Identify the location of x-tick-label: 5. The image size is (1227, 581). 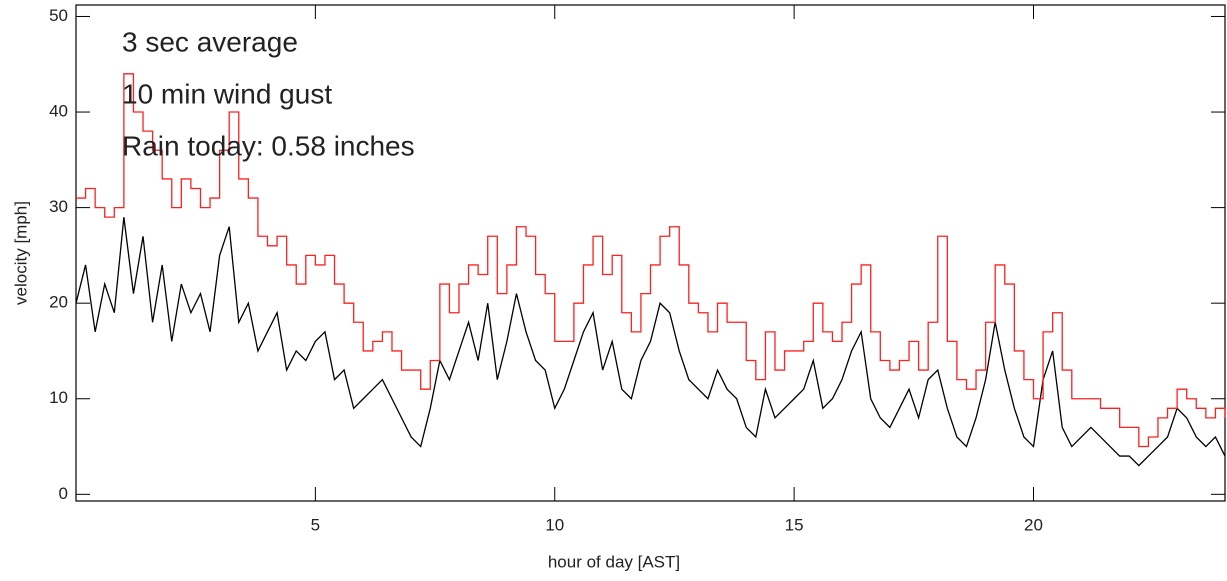
(315, 524).